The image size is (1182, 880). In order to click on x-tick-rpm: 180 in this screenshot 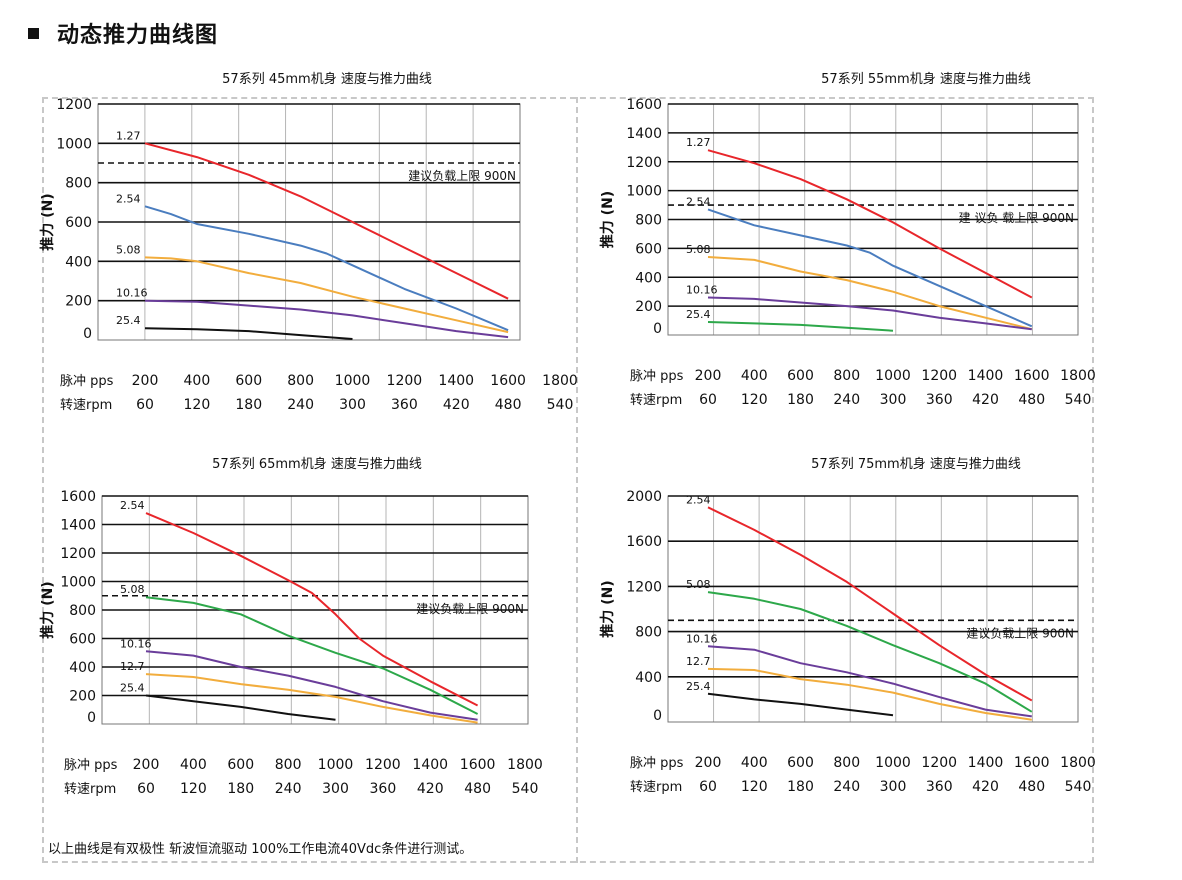, I will do `click(248, 405)`.